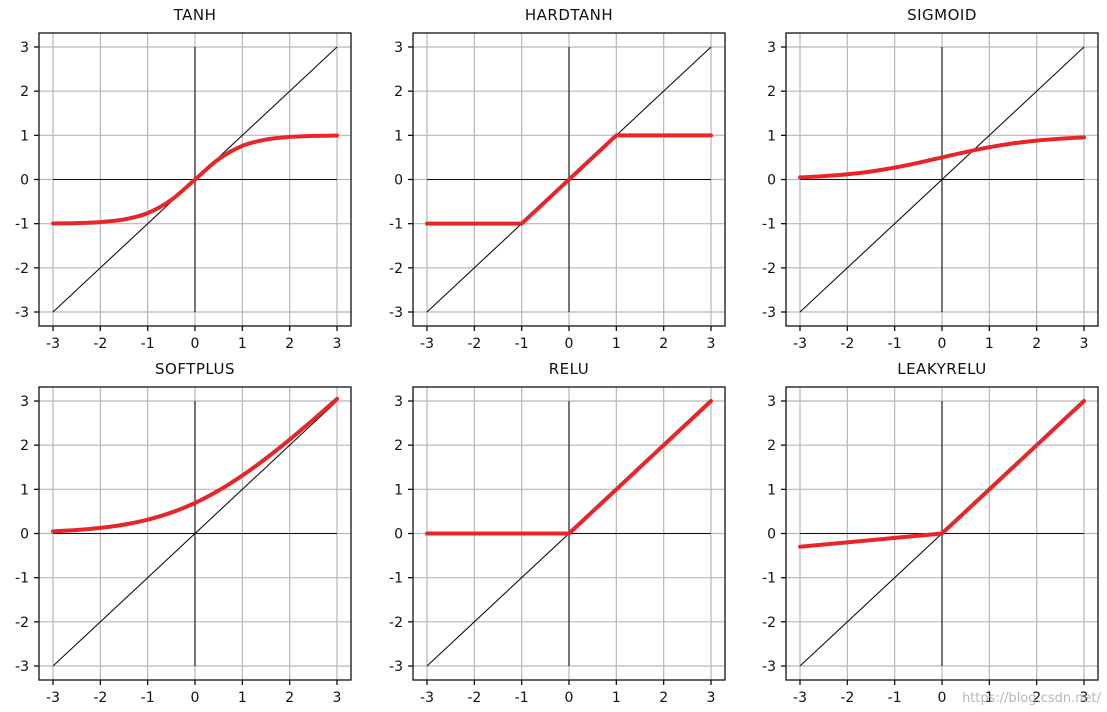 The image size is (1107, 712). I want to click on chart-panel-tanh: TANH -3 -2 -1 0 1 2 3 3 2 1 0 -1 -2 -3, so click(183, 179).